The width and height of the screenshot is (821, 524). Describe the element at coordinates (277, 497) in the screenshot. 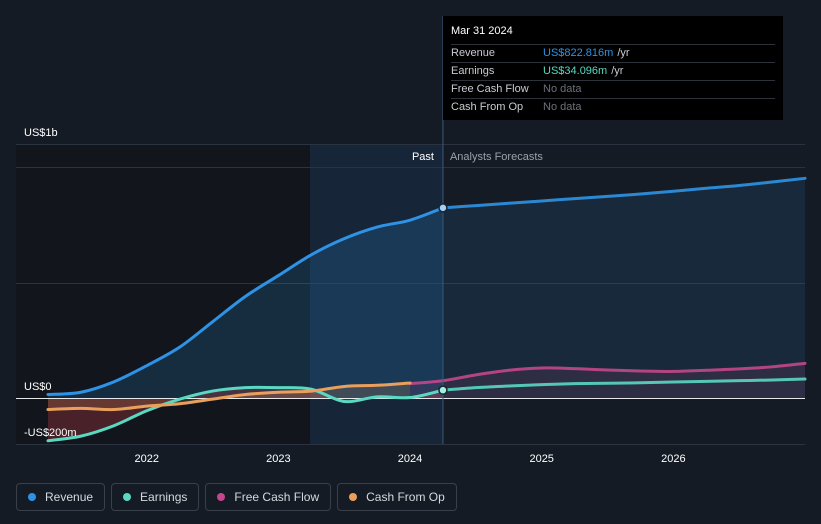

I see `legend-label: Free Cash Flow` at that location.